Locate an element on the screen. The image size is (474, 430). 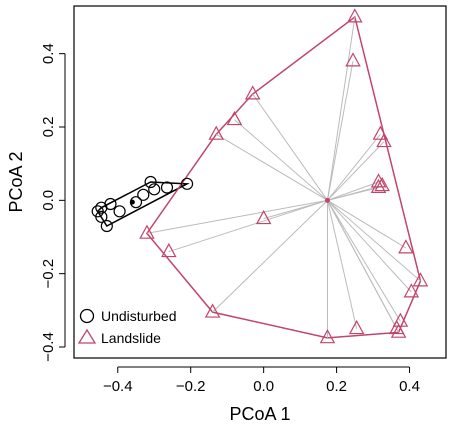
y-tick-label: −0.2 is located at coordinates (48, 274).